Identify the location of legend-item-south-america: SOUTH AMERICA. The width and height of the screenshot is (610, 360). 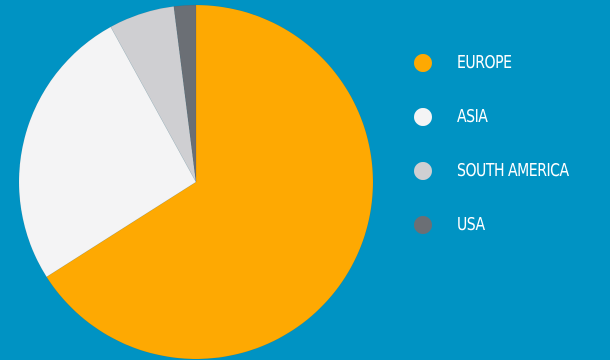
(512, 182).